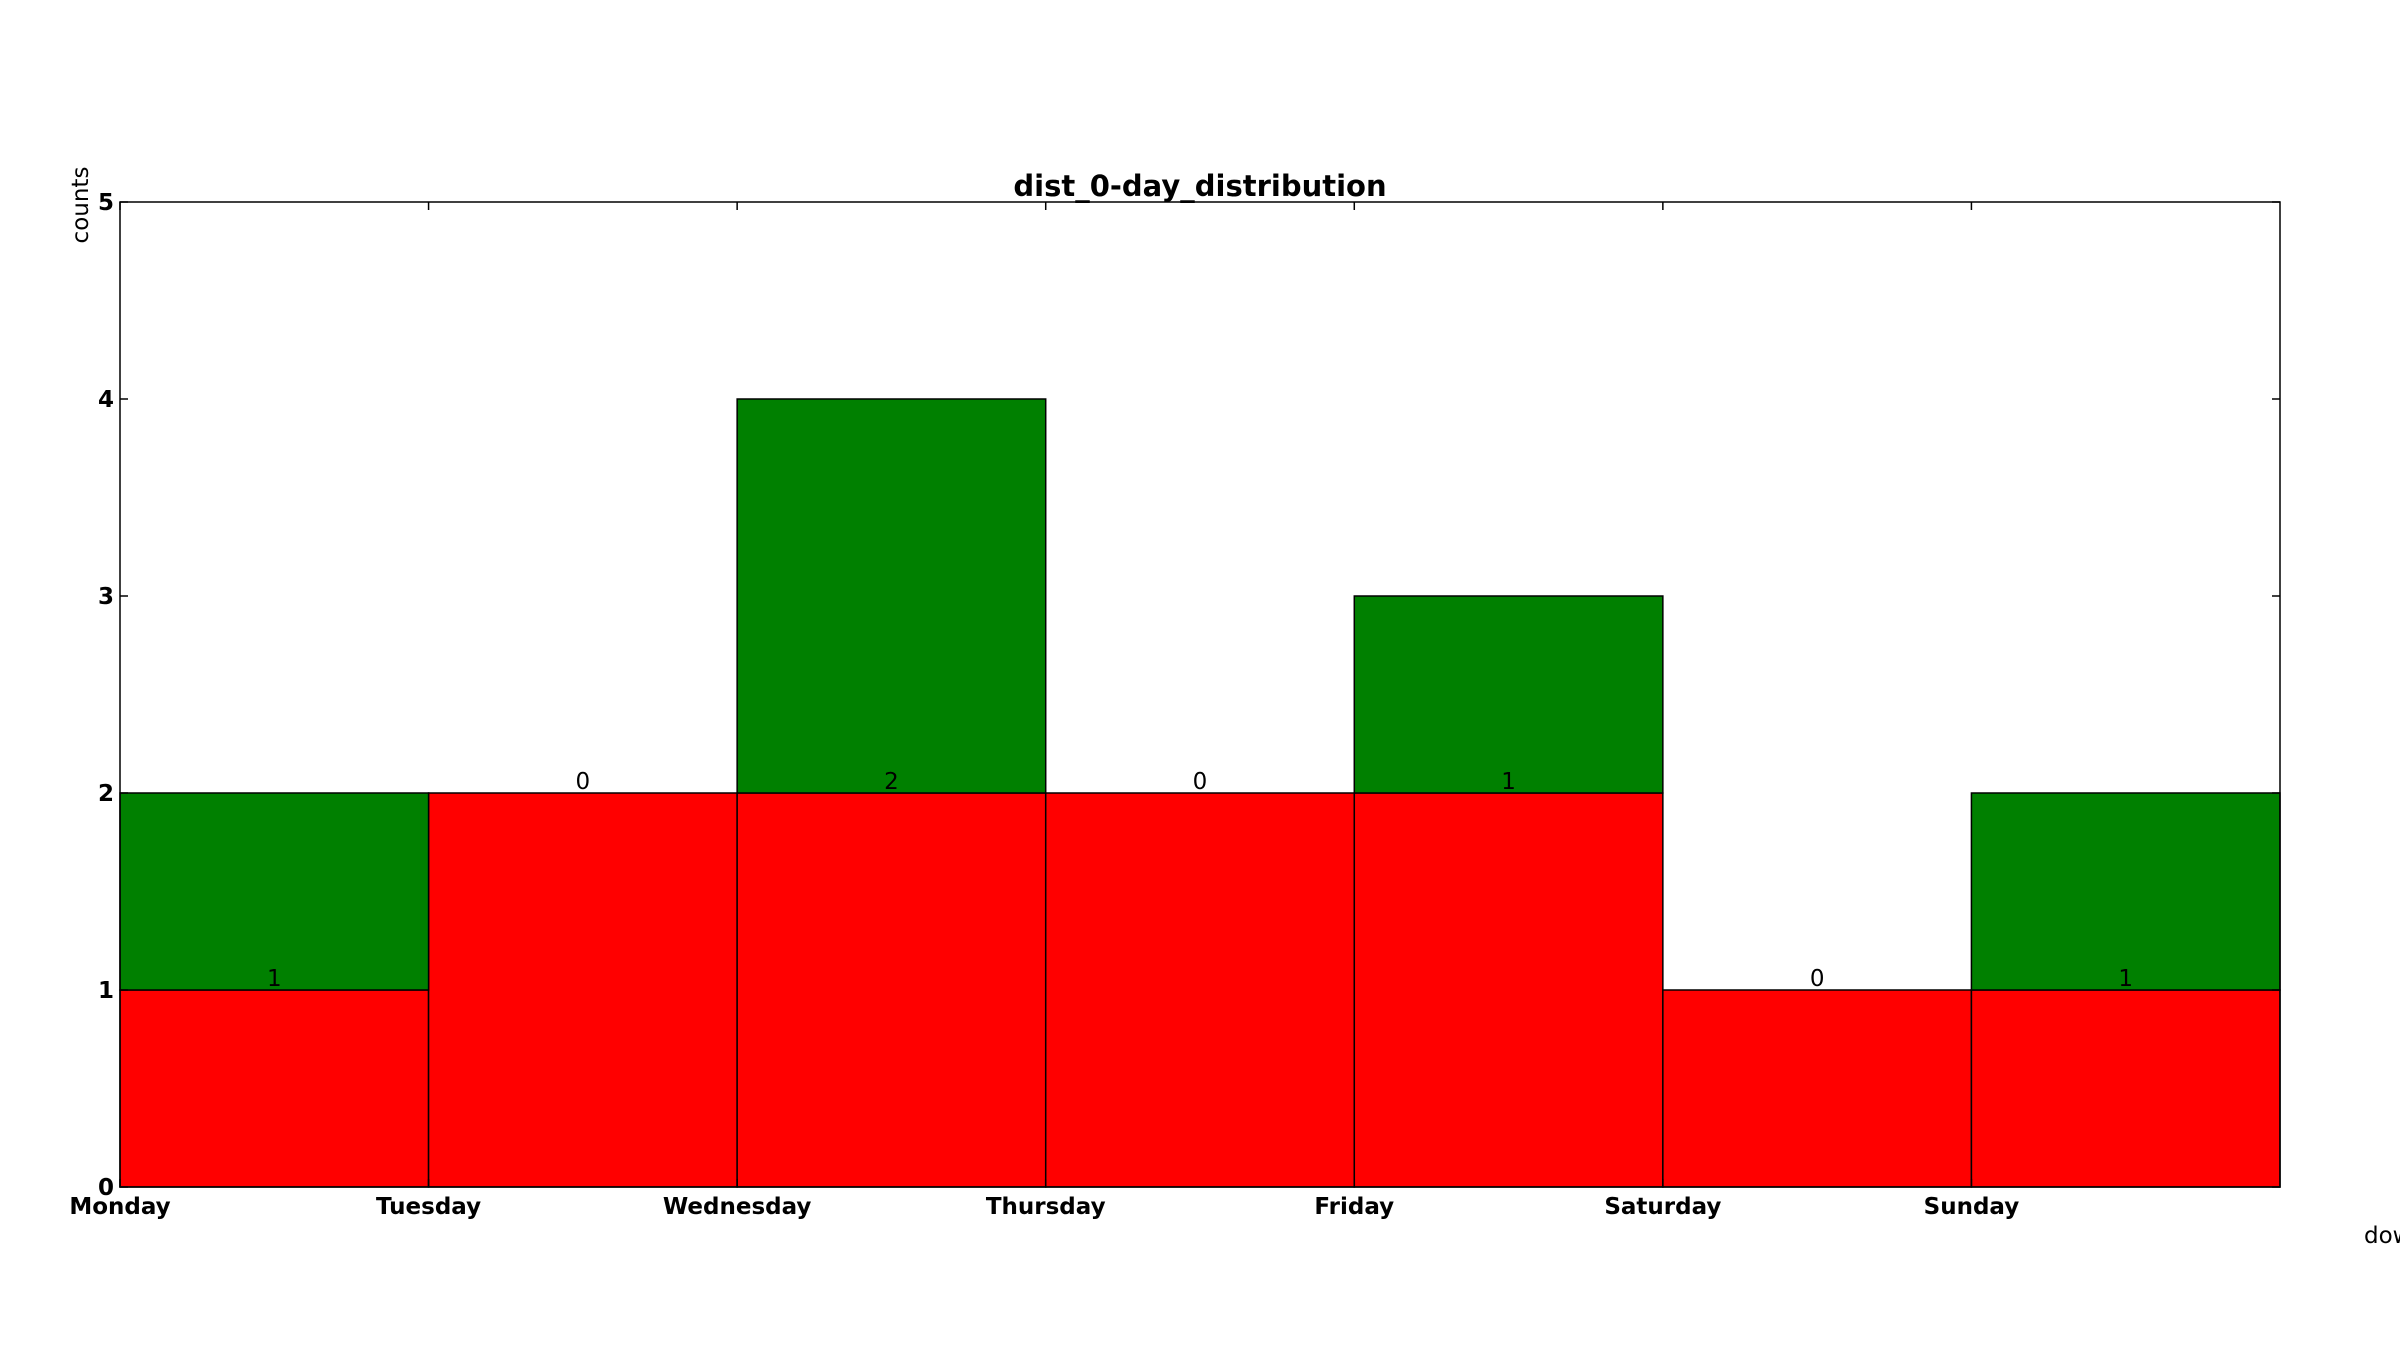 The image size is (2400, 1350). What do you see at coordinates (583, 782) in the screenshot?
I see `data-label-tuesday: 0` at bounding box center [583, 782].